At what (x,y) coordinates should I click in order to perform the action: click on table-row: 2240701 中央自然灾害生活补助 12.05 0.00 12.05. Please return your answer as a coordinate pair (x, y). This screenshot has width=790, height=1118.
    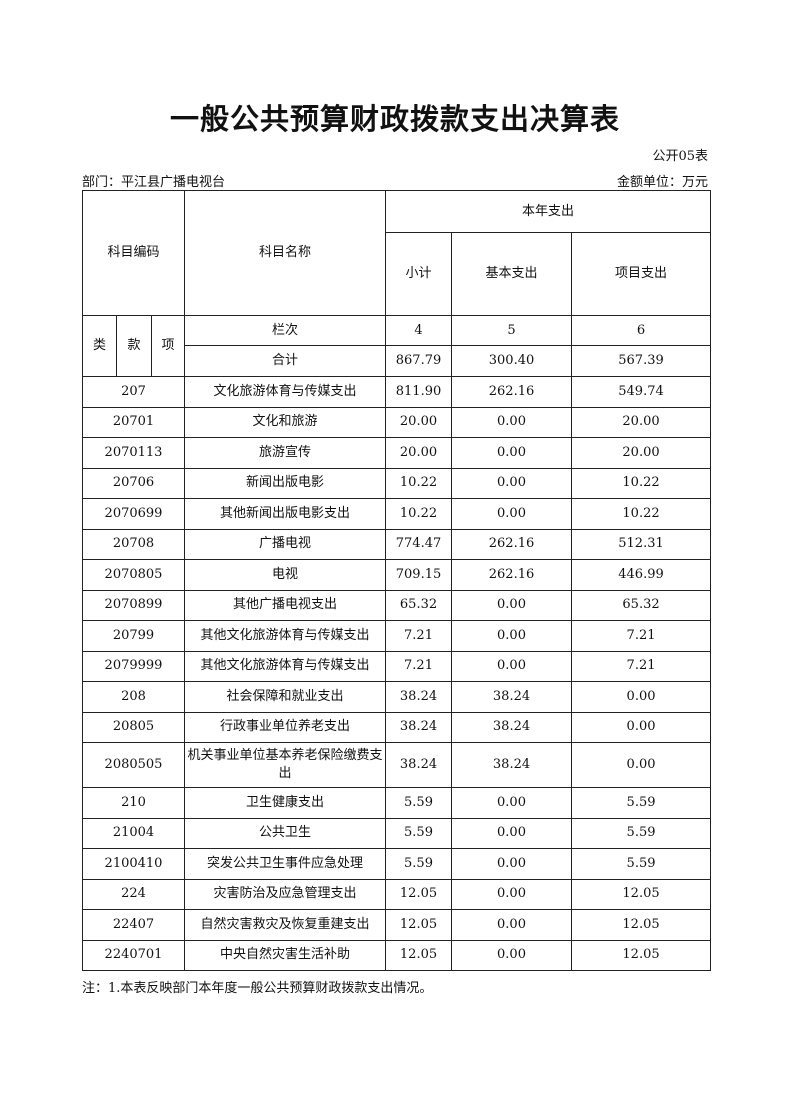
    Looking at the image, I should click on (396, 955).